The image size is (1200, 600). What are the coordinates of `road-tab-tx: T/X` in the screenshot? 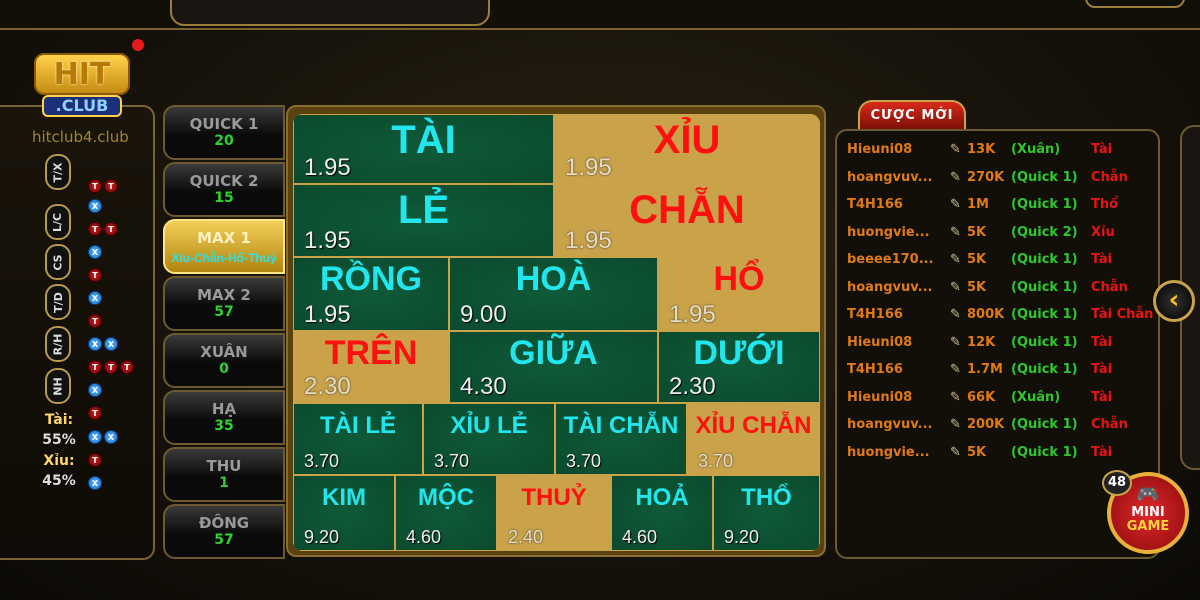 It's located at (58, 172).